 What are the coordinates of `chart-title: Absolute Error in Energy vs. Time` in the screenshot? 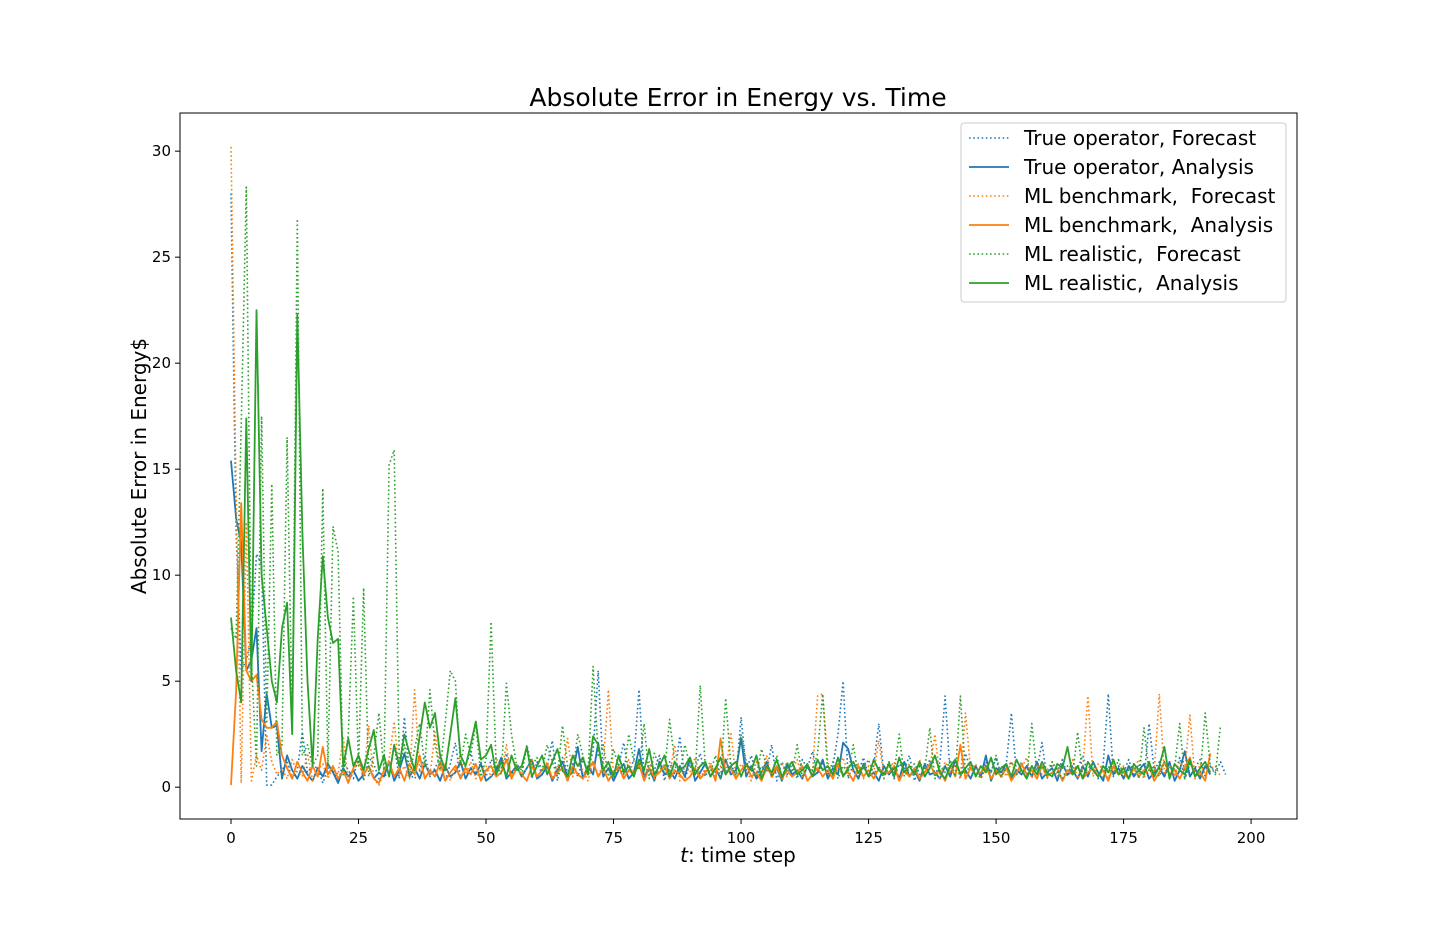 It's located at (737, 97).